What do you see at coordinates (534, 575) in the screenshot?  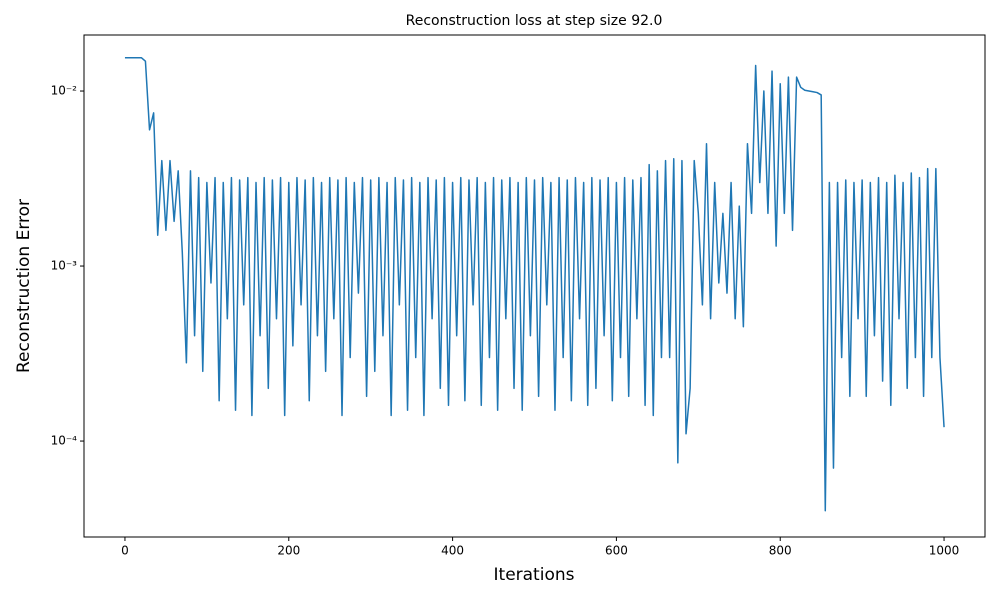 I see `x-axis-label: Iterations` at bounding box center [534, 575].